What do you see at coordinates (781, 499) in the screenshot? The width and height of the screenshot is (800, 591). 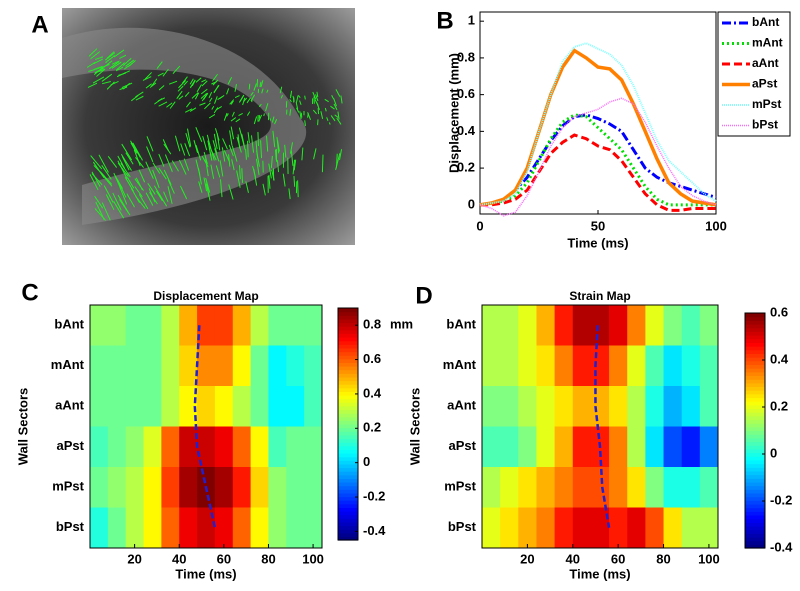 I see `colorbar-tick-label: -0.2` at bounding box center [781, 499].